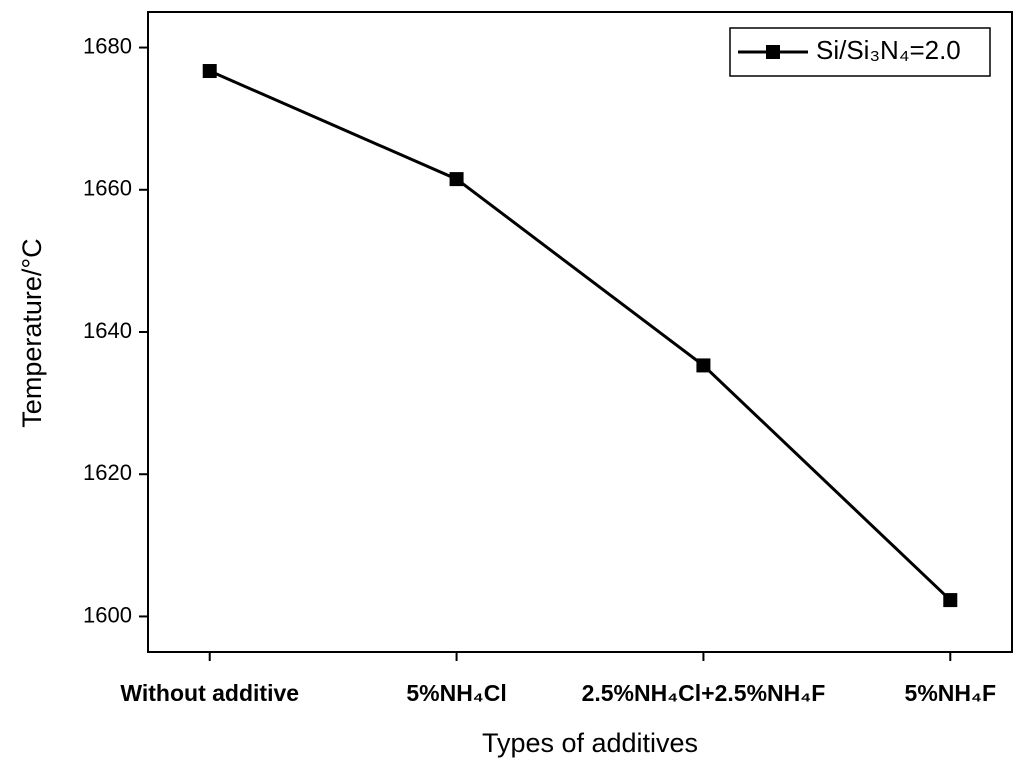  Describe the element at coordinates (107, 45) in the screenshot. I see `y-tick-label: 1680` at that location.